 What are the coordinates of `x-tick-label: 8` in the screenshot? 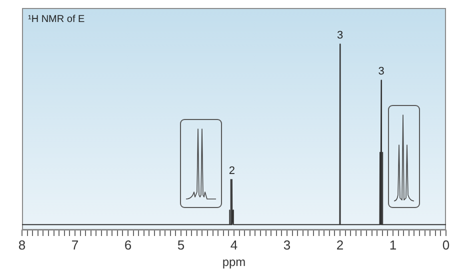 It's located at (22, 244).